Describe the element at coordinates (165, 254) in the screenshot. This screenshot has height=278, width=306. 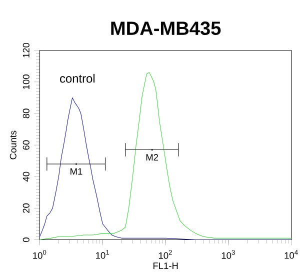
I see `x-tick-label: 10$^{2}$` at that location.